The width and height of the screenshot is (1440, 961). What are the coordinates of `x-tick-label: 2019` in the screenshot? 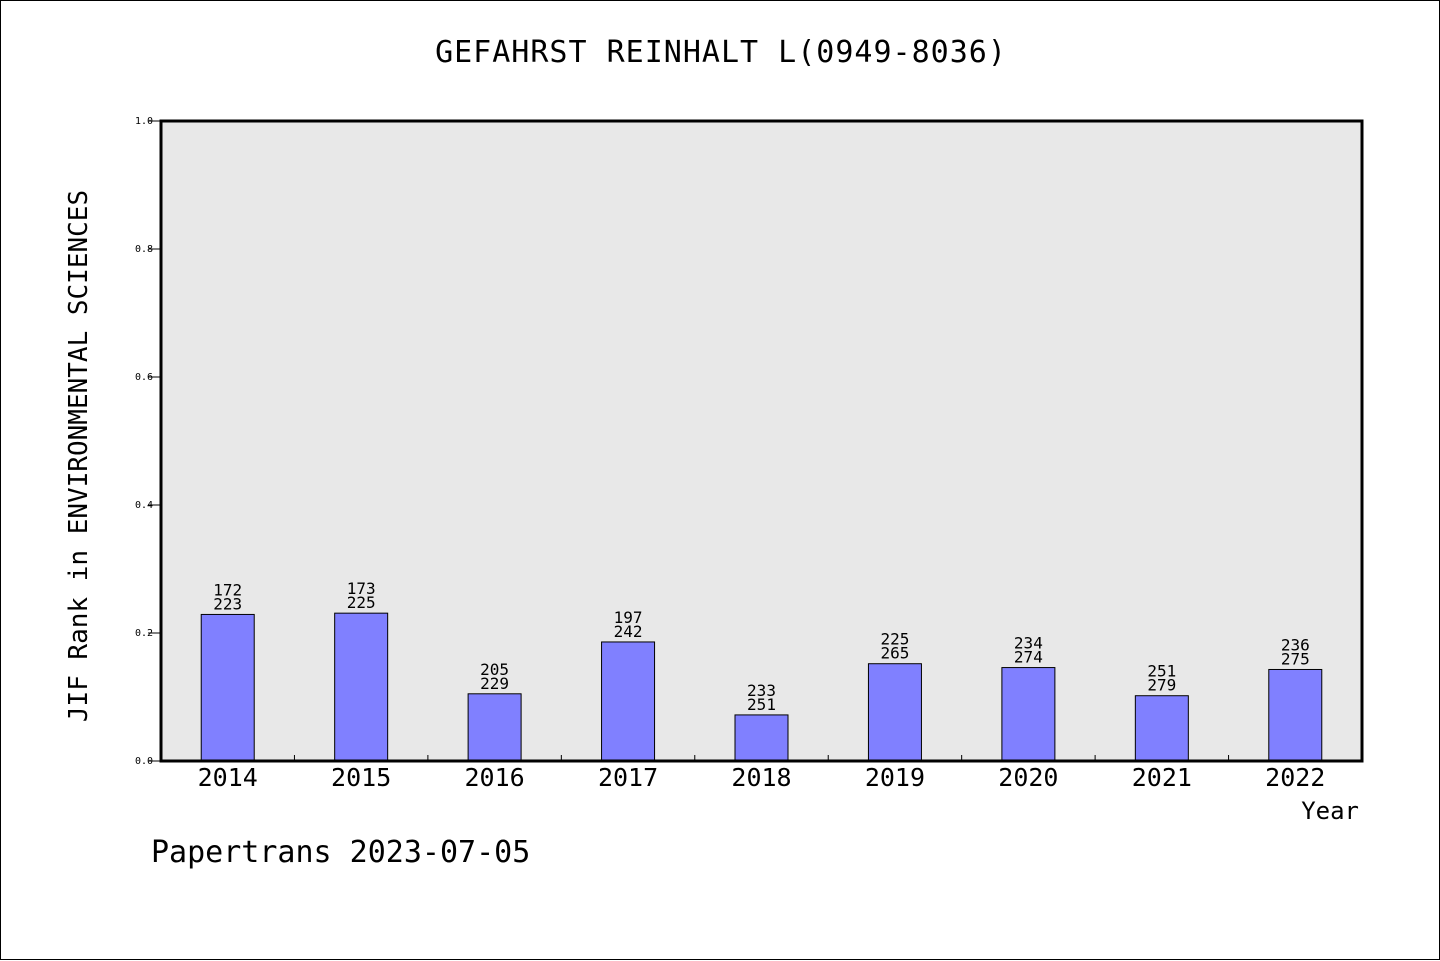 It's located at (895, 777).